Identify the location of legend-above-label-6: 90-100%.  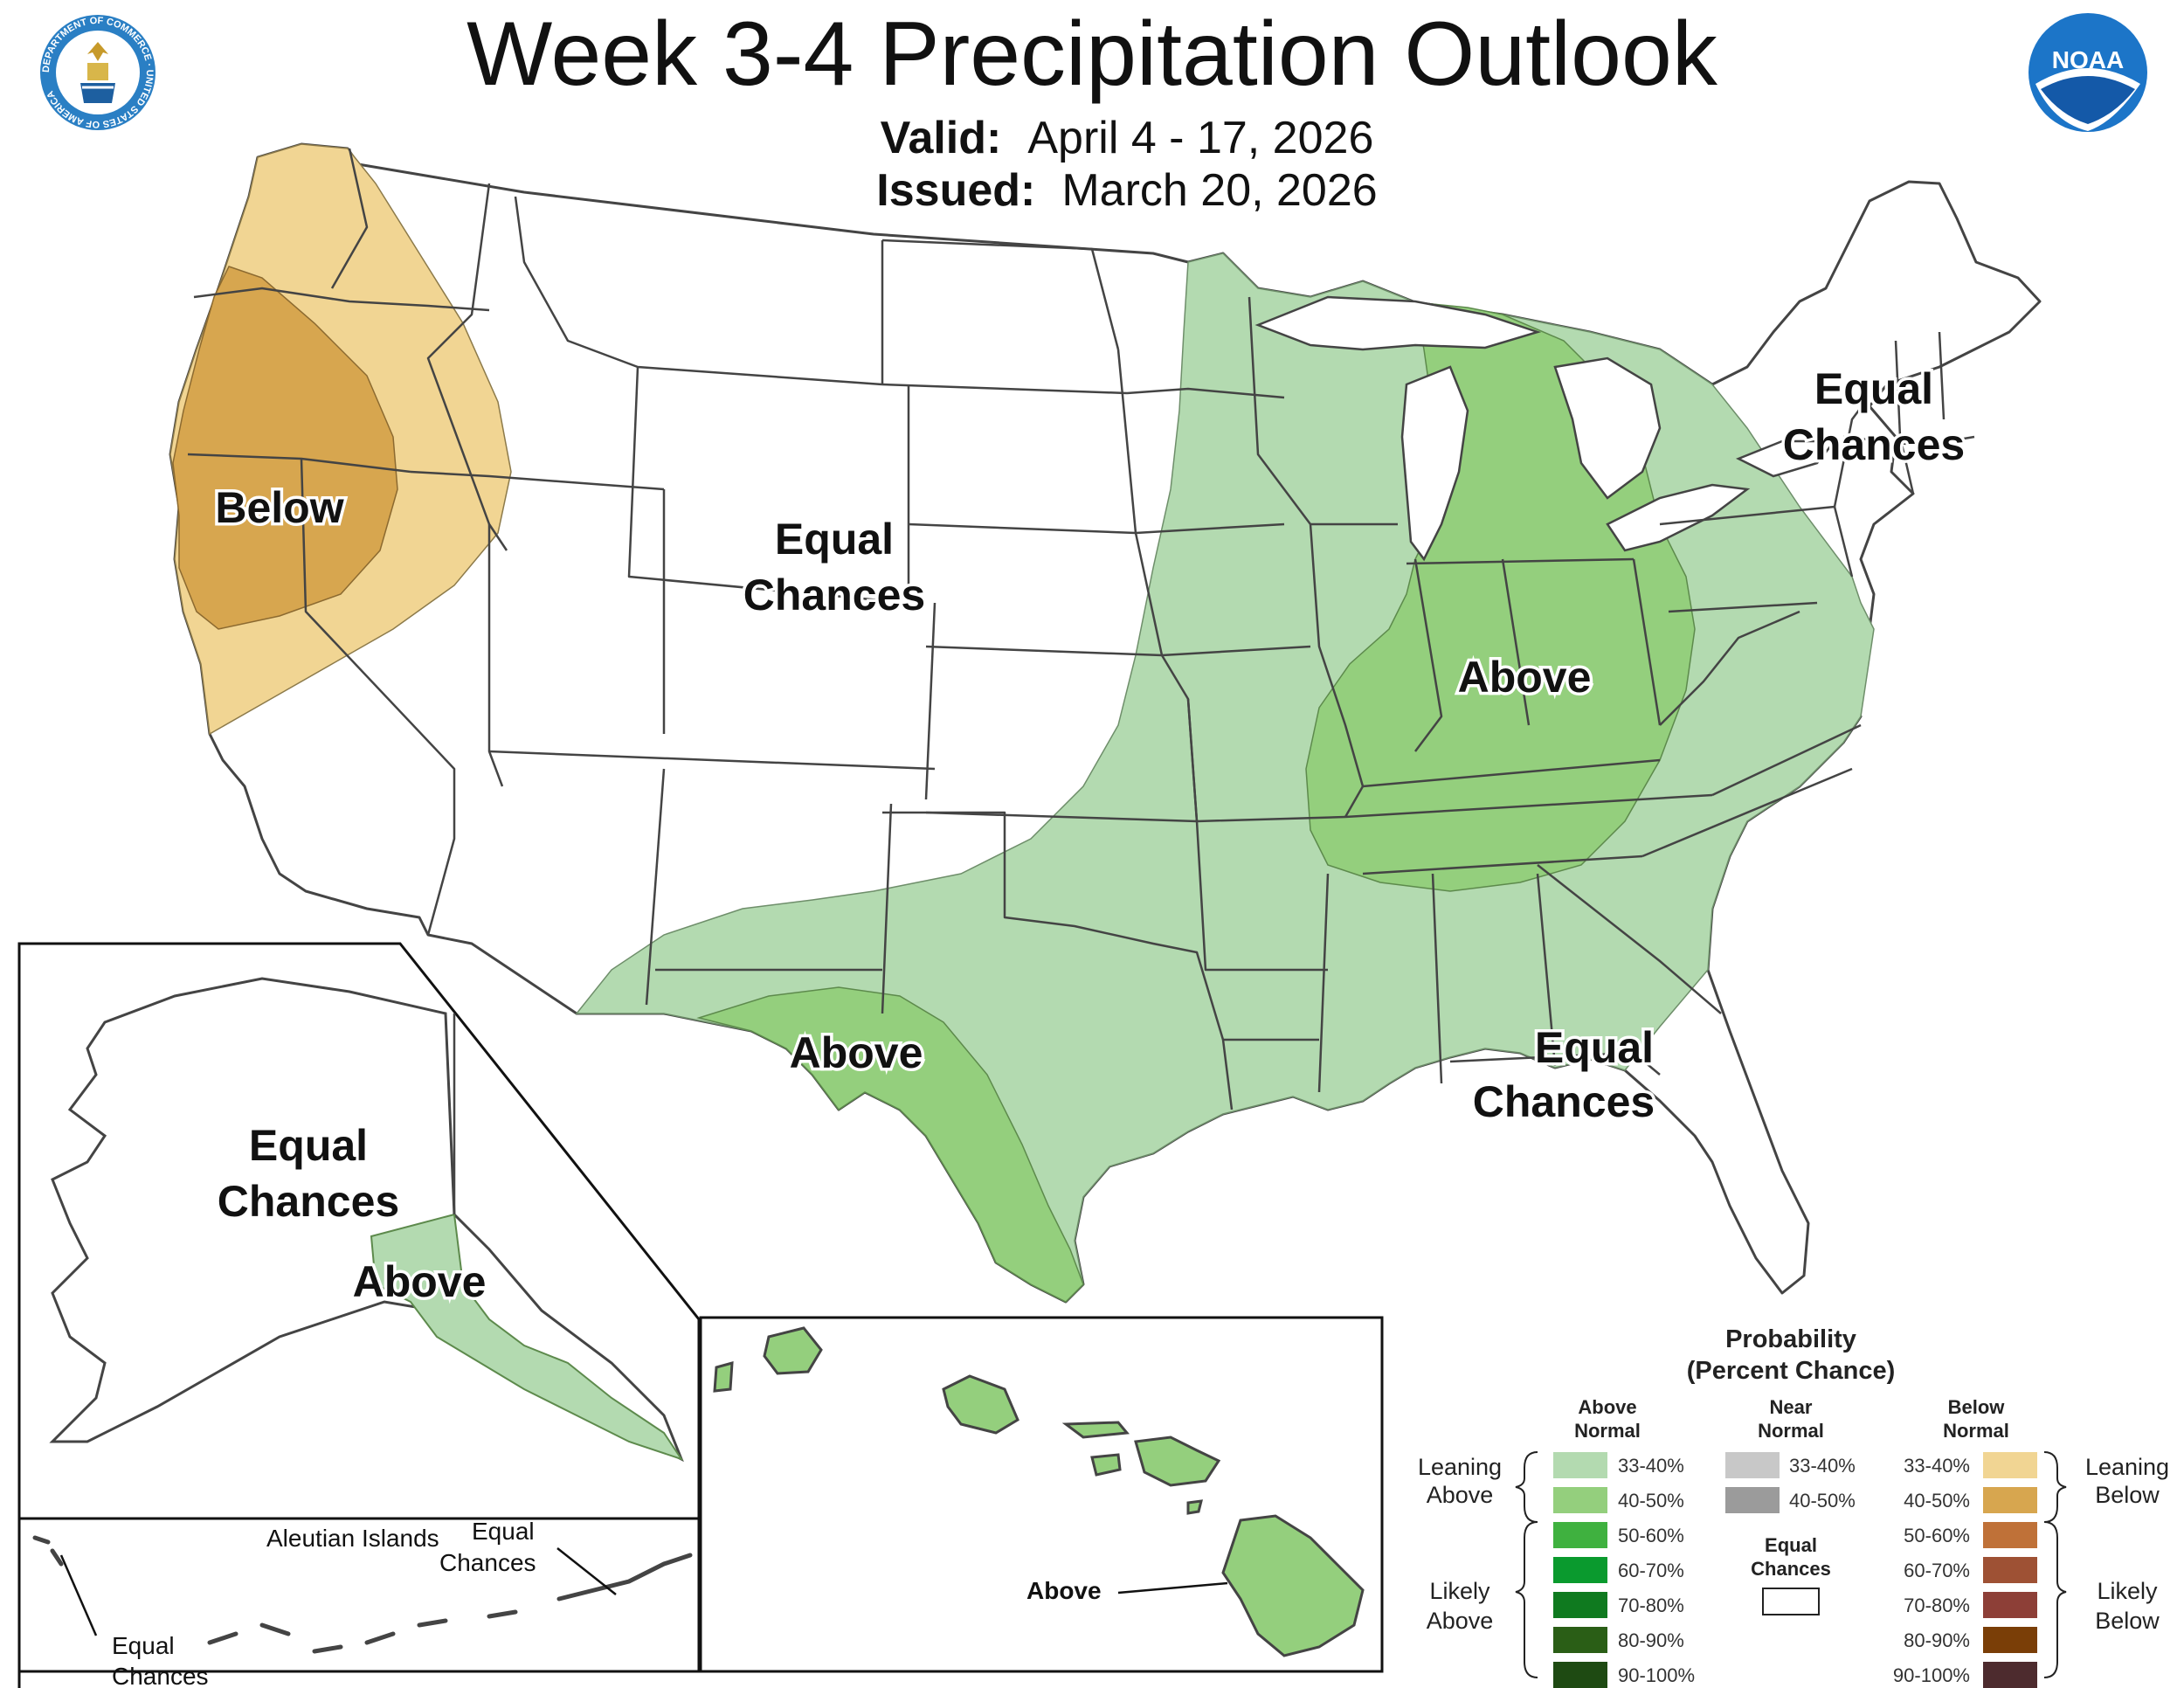
(1656, 1675).